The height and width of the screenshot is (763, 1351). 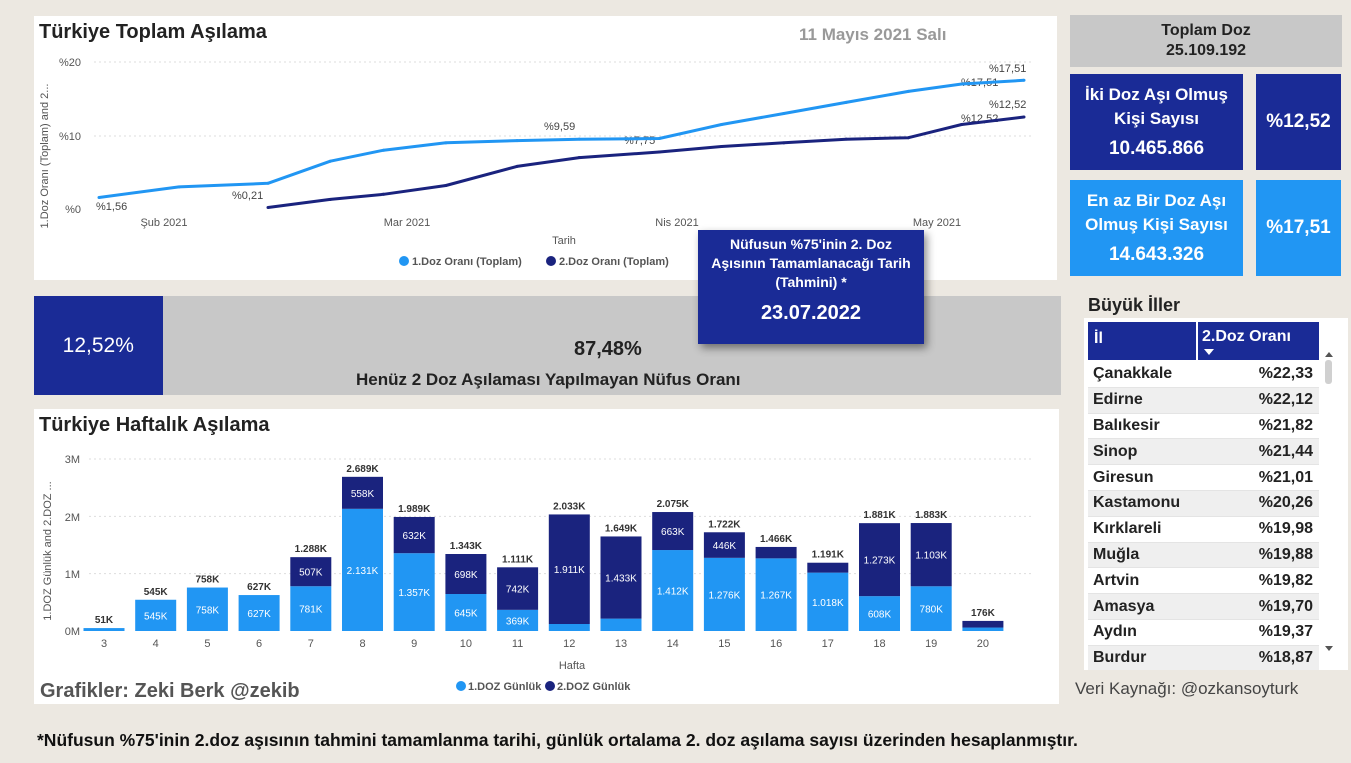 What do you see at coordinates (1328, 372) in the screenshot?
I see `scroll-thumb` at bounding box center [1328, 372].